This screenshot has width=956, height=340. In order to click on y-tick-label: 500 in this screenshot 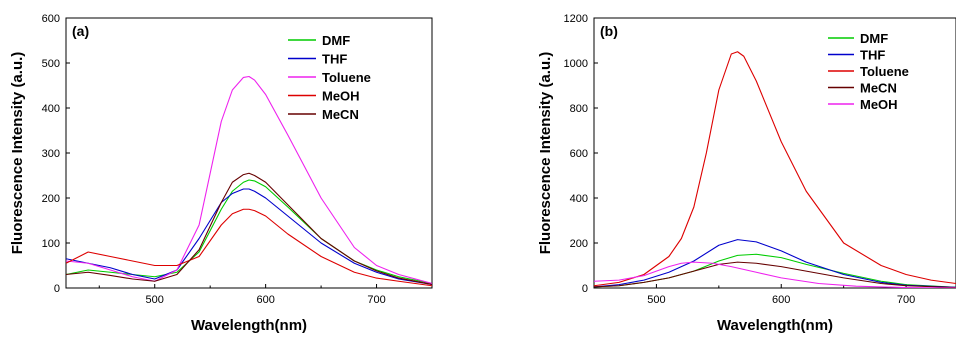, I will do `click(51, 64)`.